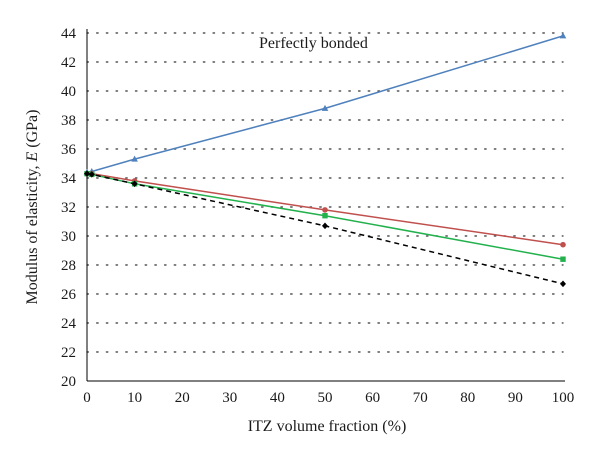 The width and height of the screenshot is (600, 460). What do you see at coordinates (69, 34) in the screenshot?
I see `y-tick-label: 44` at bounding box center [69, 34].